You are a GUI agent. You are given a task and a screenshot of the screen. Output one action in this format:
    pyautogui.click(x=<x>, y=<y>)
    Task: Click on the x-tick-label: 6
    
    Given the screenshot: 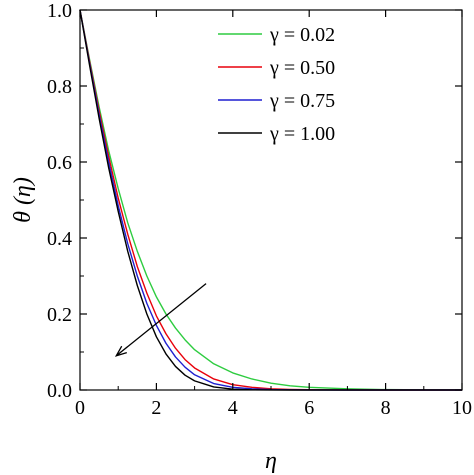 What is the action you would take?
    pyautogui.click(x=309, y=408)
    